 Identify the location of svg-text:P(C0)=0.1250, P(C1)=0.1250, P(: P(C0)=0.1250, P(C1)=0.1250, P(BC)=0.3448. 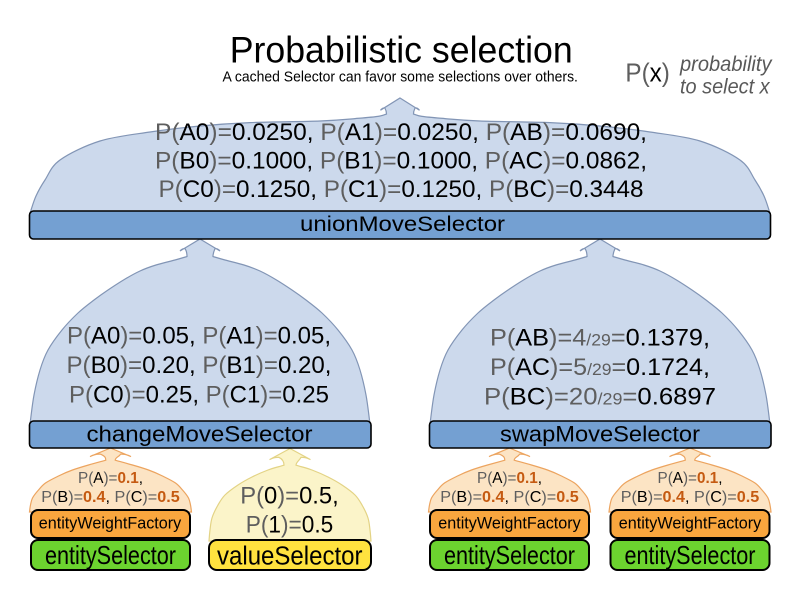
(401, 189).